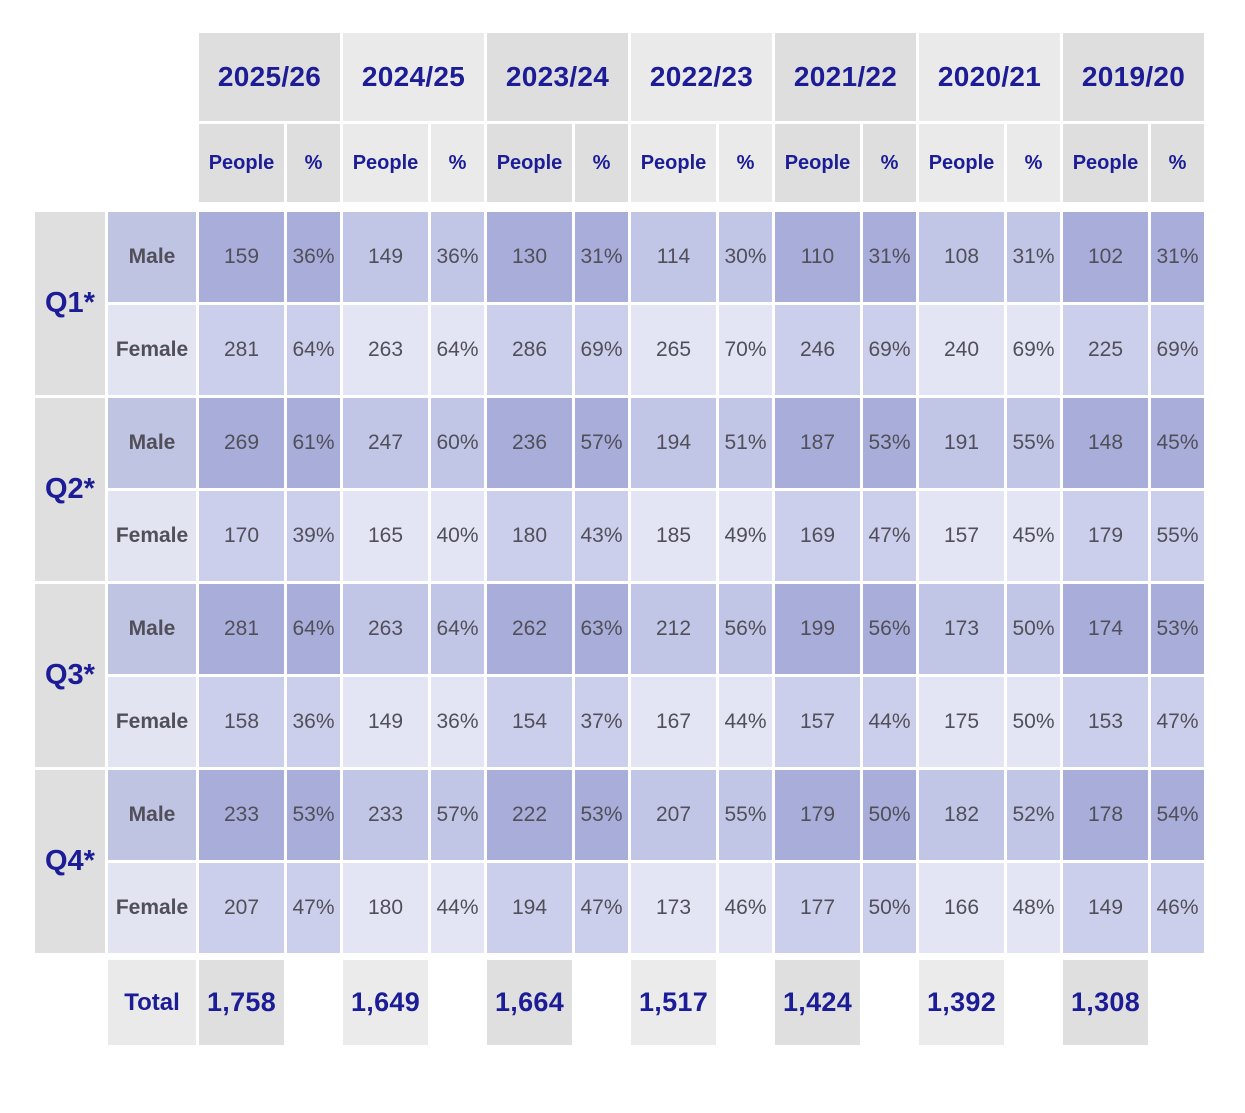 This screenshot has width=1245, height=1113. I want to click on people-cell: 179, so click(1105, 536).